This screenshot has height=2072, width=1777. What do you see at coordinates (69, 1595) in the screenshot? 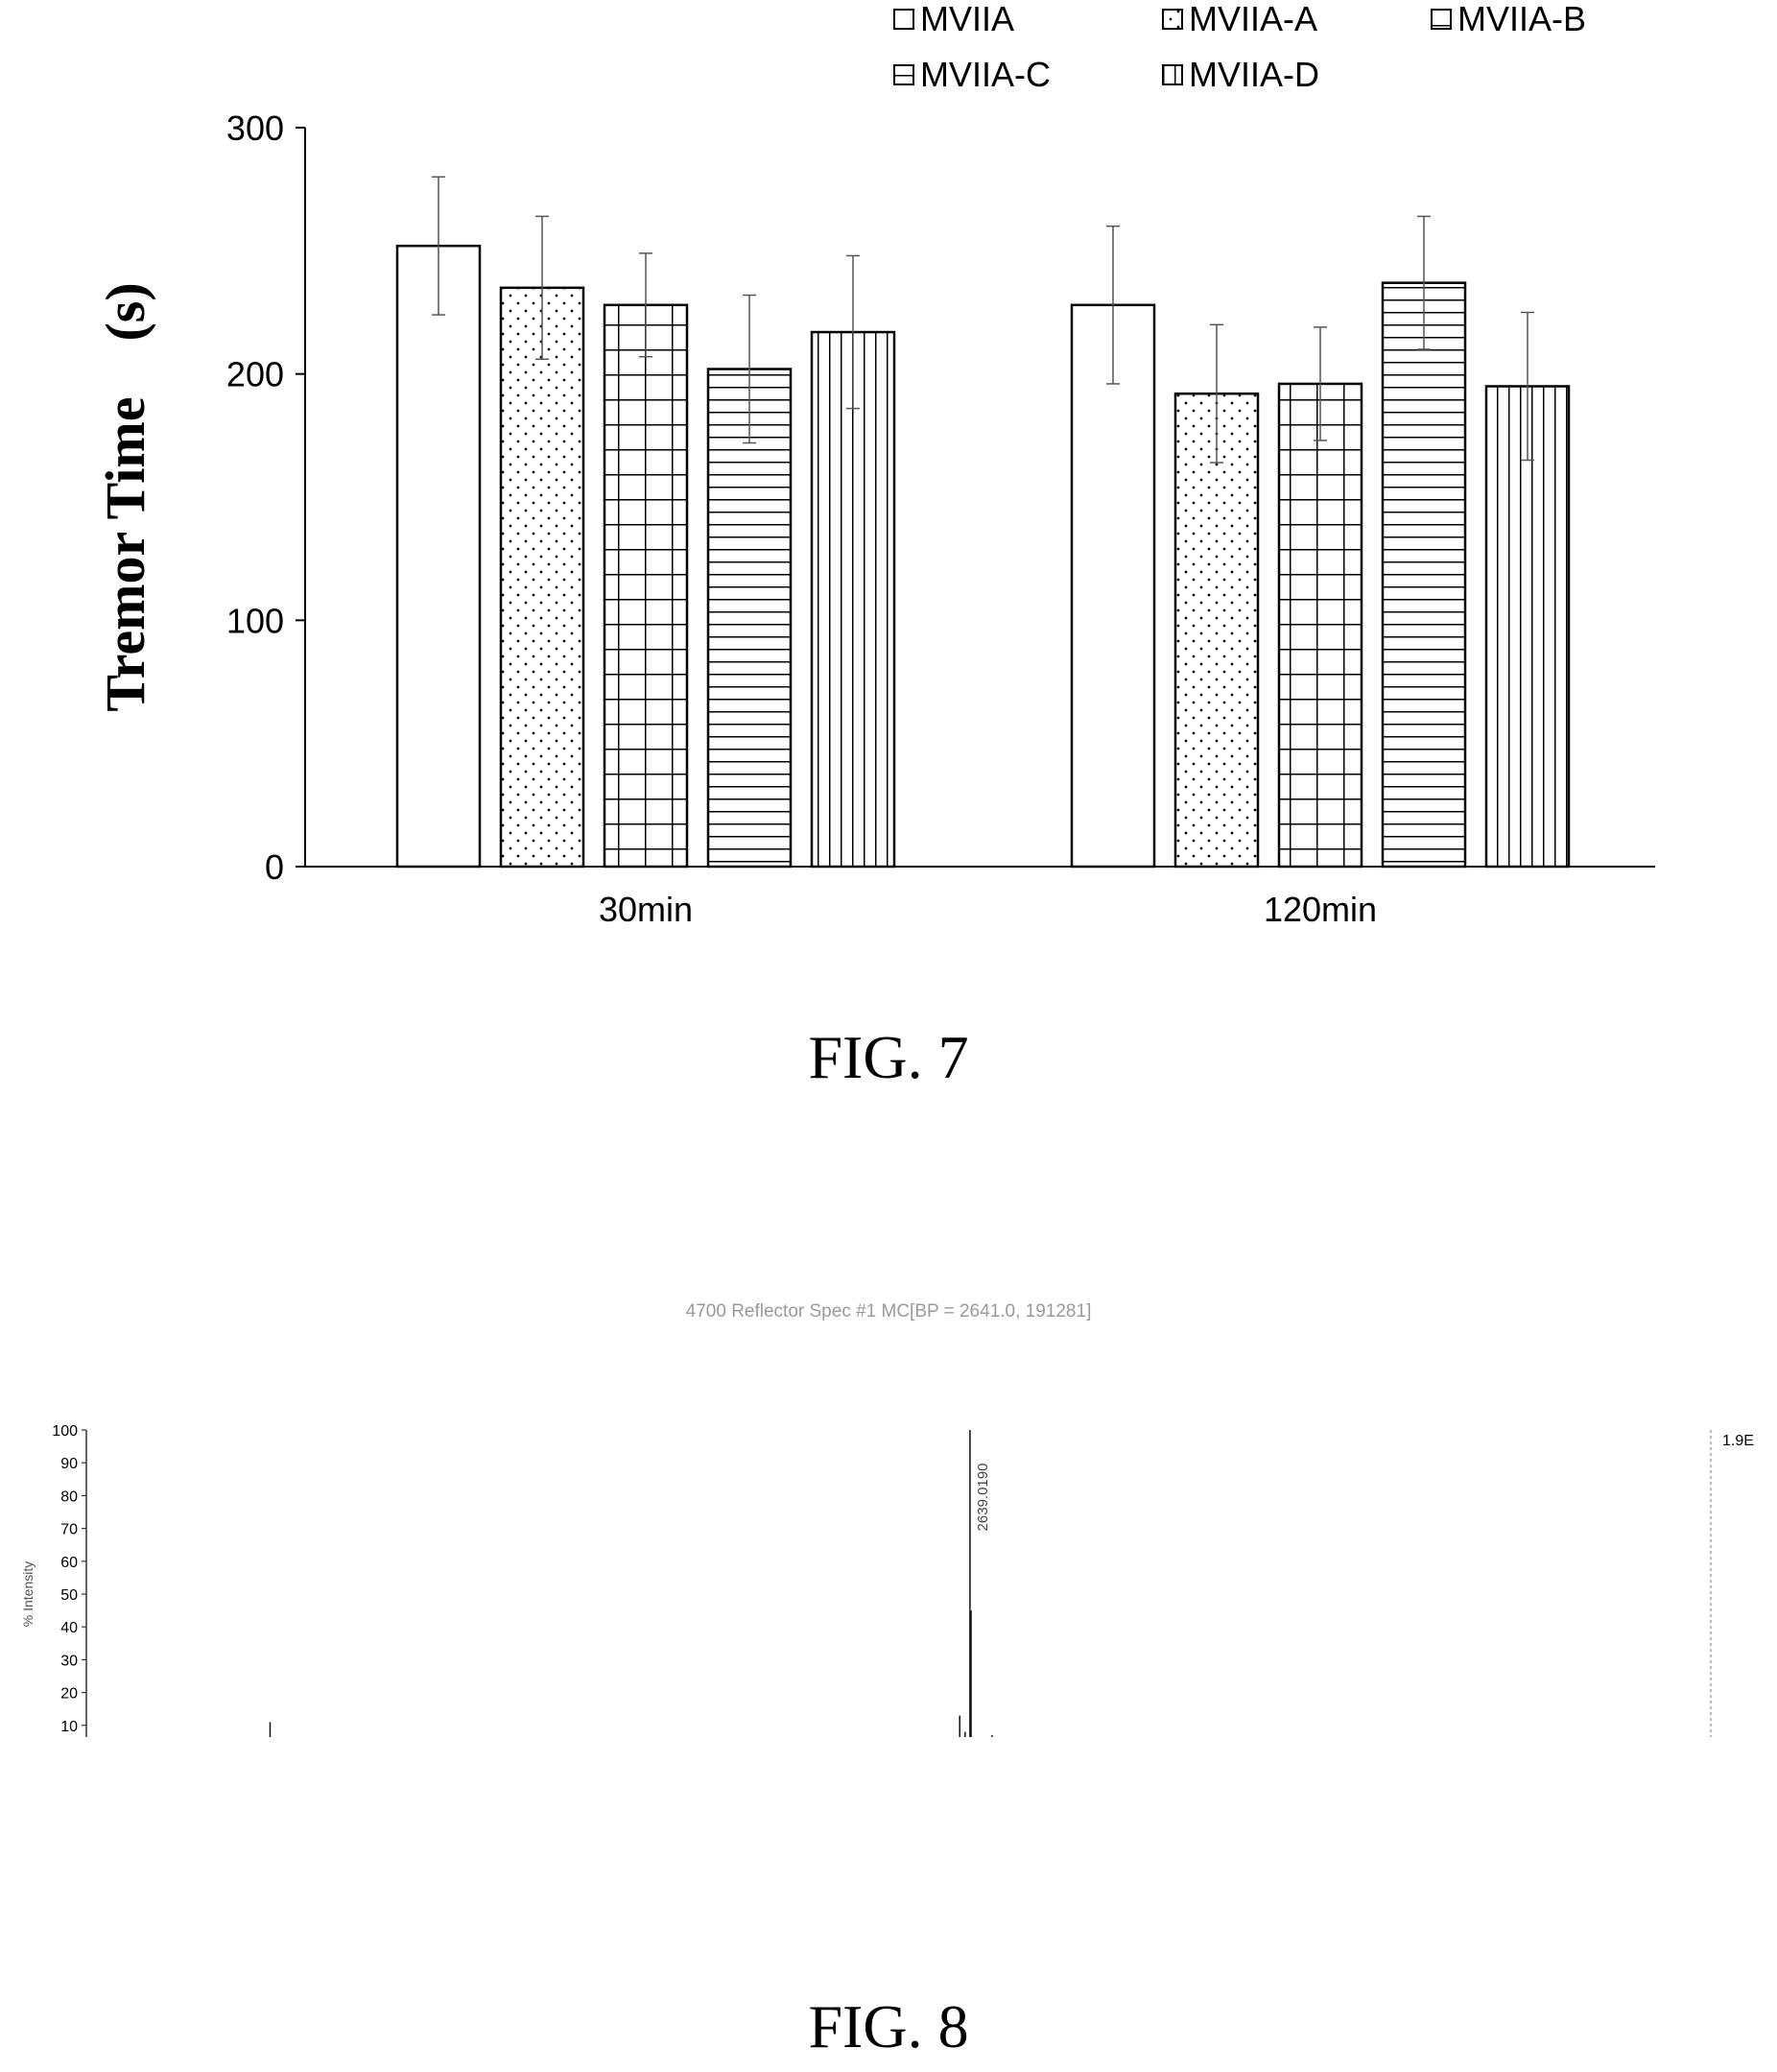
I see `y-tick-label: 50` at bounding box center [69, 1595].